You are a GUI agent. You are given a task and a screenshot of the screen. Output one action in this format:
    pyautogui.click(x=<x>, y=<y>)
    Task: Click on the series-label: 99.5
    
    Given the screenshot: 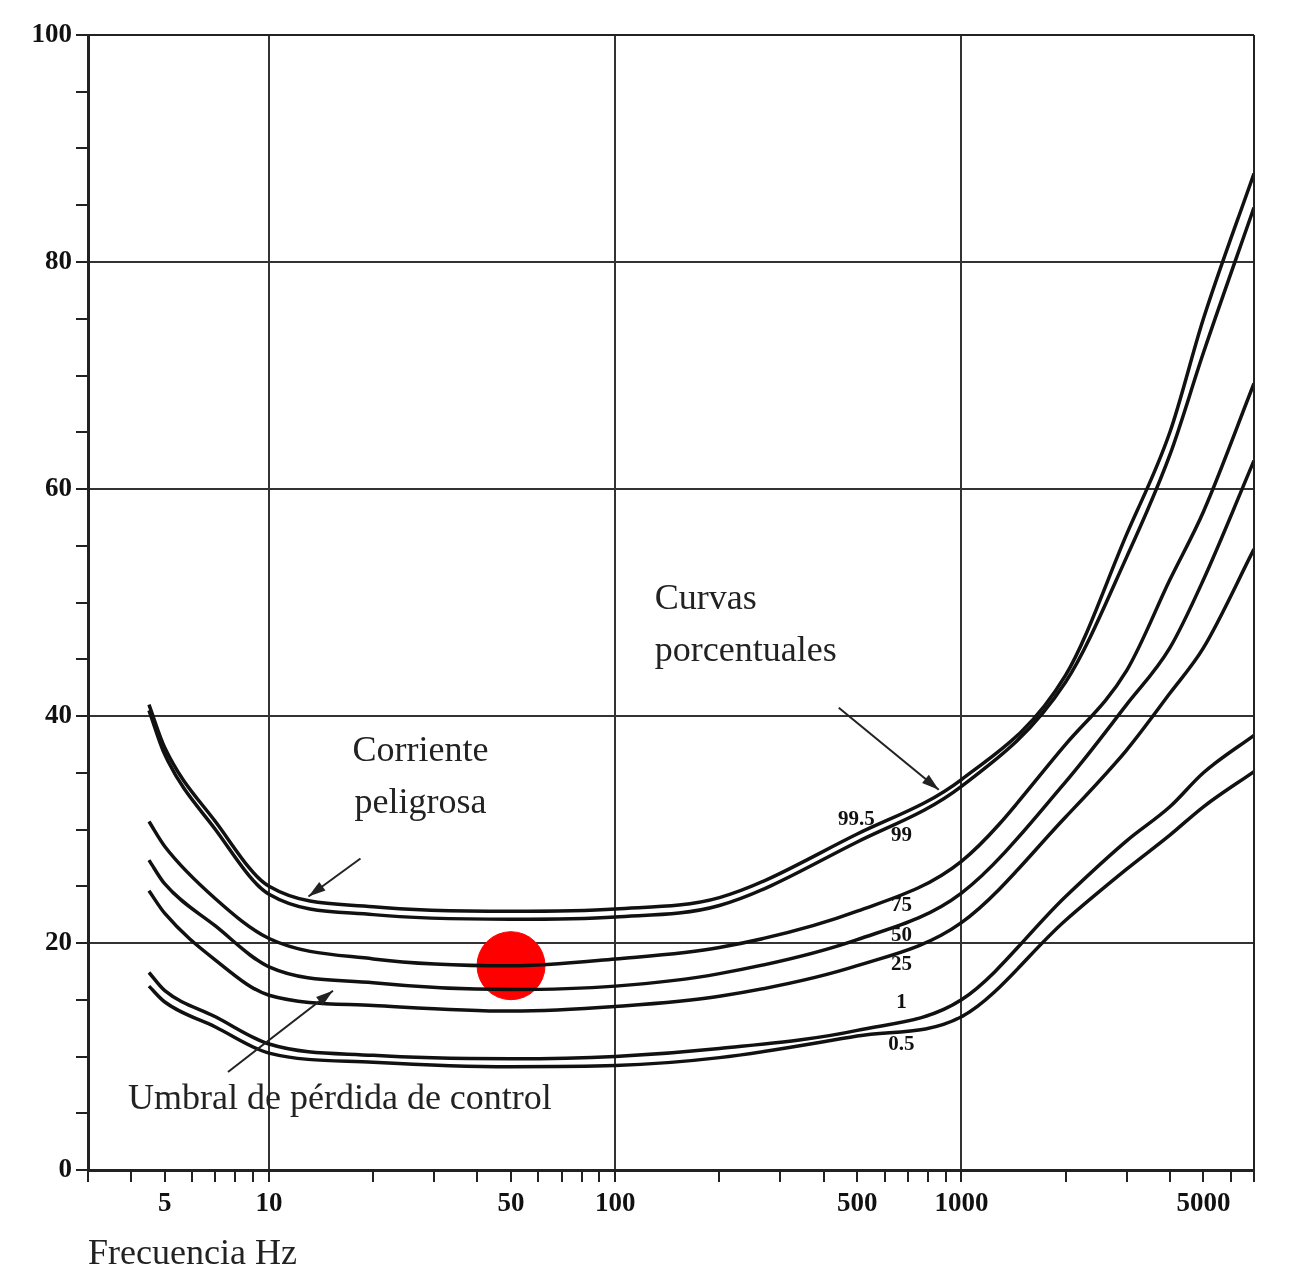 What is the action you would take?
    pyautogui.click(x=856, y=817)
    